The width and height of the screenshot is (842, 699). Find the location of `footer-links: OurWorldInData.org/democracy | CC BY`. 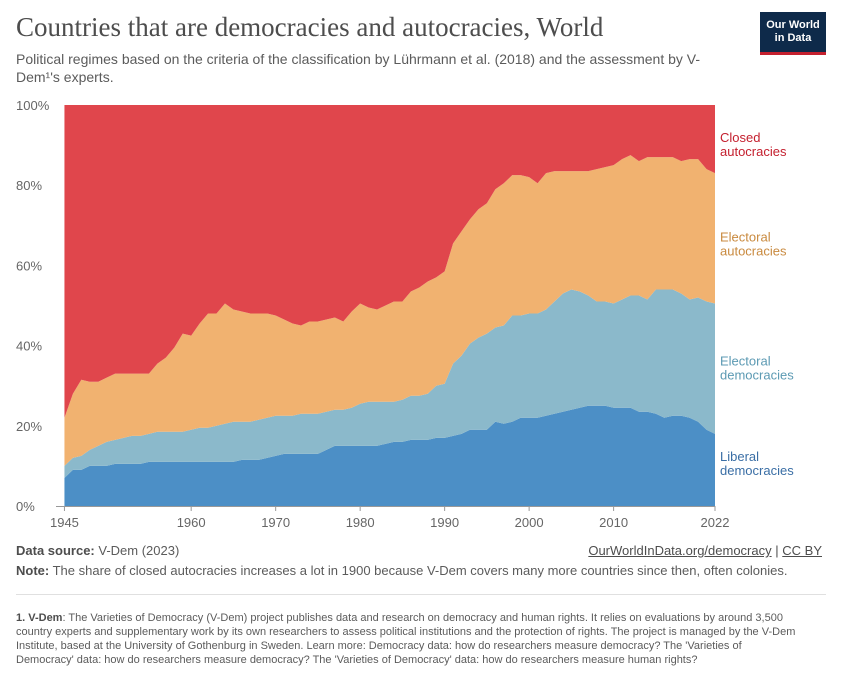

footer-links: OurWorldInData.org/democracy | CC BY is located at coordinates (705, 550).